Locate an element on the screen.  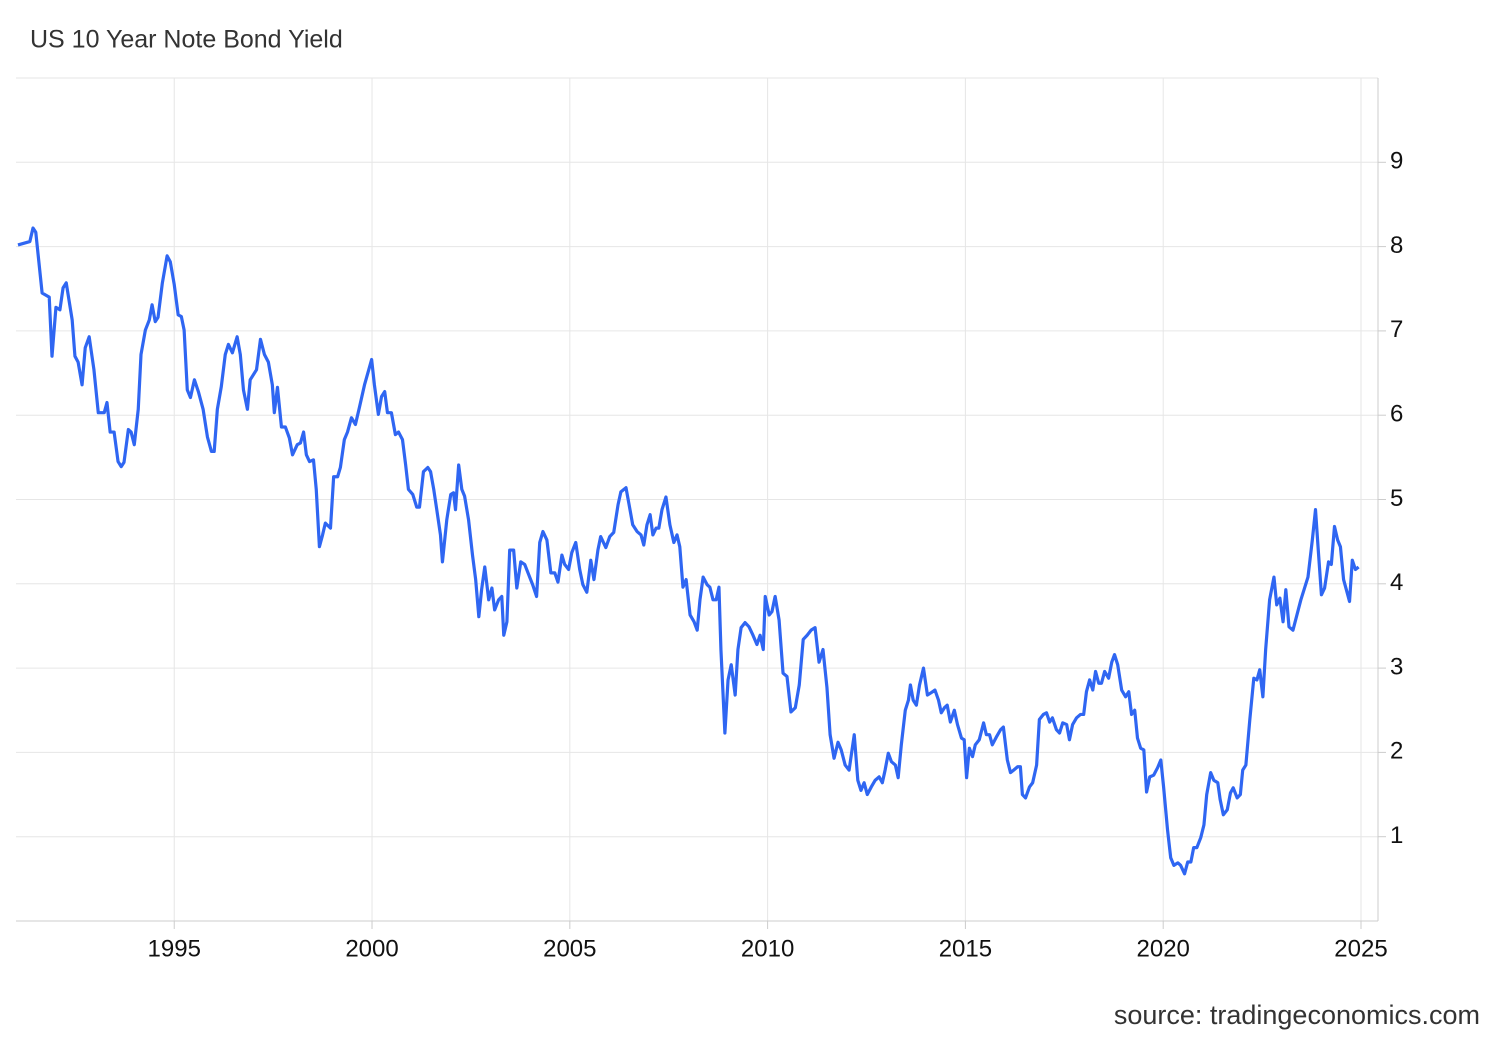
x-tick-label: 2000 is located at coordinates (371, 948).